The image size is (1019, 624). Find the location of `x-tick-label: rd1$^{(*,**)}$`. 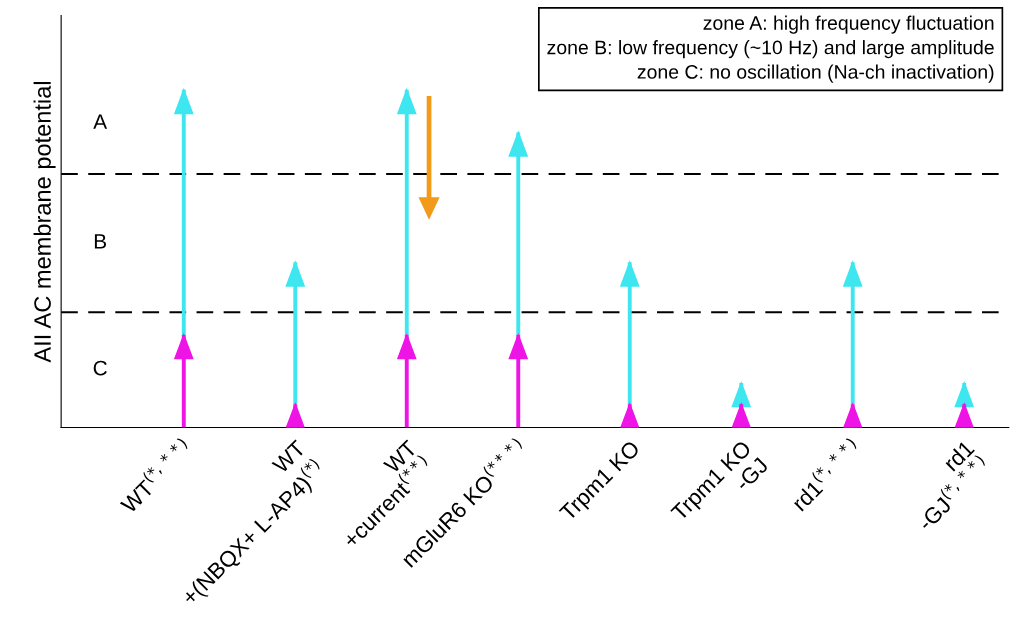

x-tick-label: rd1$^{(*,**)}$ is located at coordinates (825, 474).